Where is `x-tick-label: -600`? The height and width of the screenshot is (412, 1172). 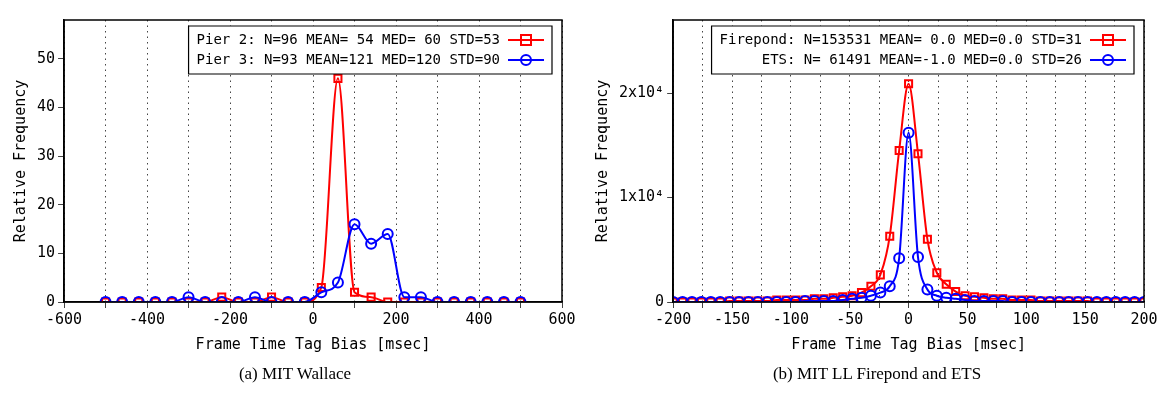 x-tick-label: -600 is located at coordinates (64, 318).